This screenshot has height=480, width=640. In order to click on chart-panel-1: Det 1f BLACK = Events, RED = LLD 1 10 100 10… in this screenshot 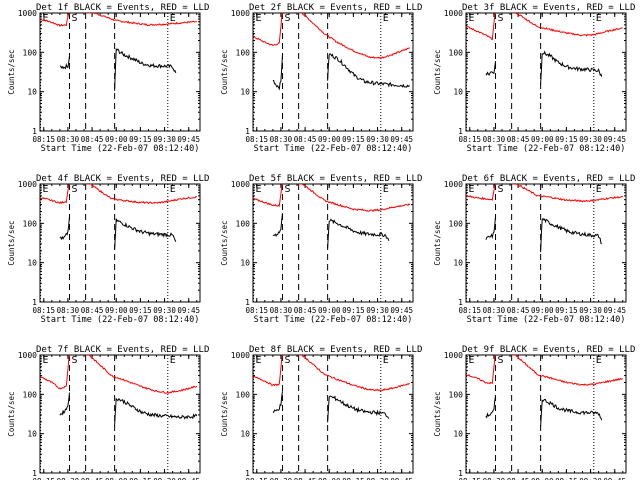, I will do `click(108, 78)`.